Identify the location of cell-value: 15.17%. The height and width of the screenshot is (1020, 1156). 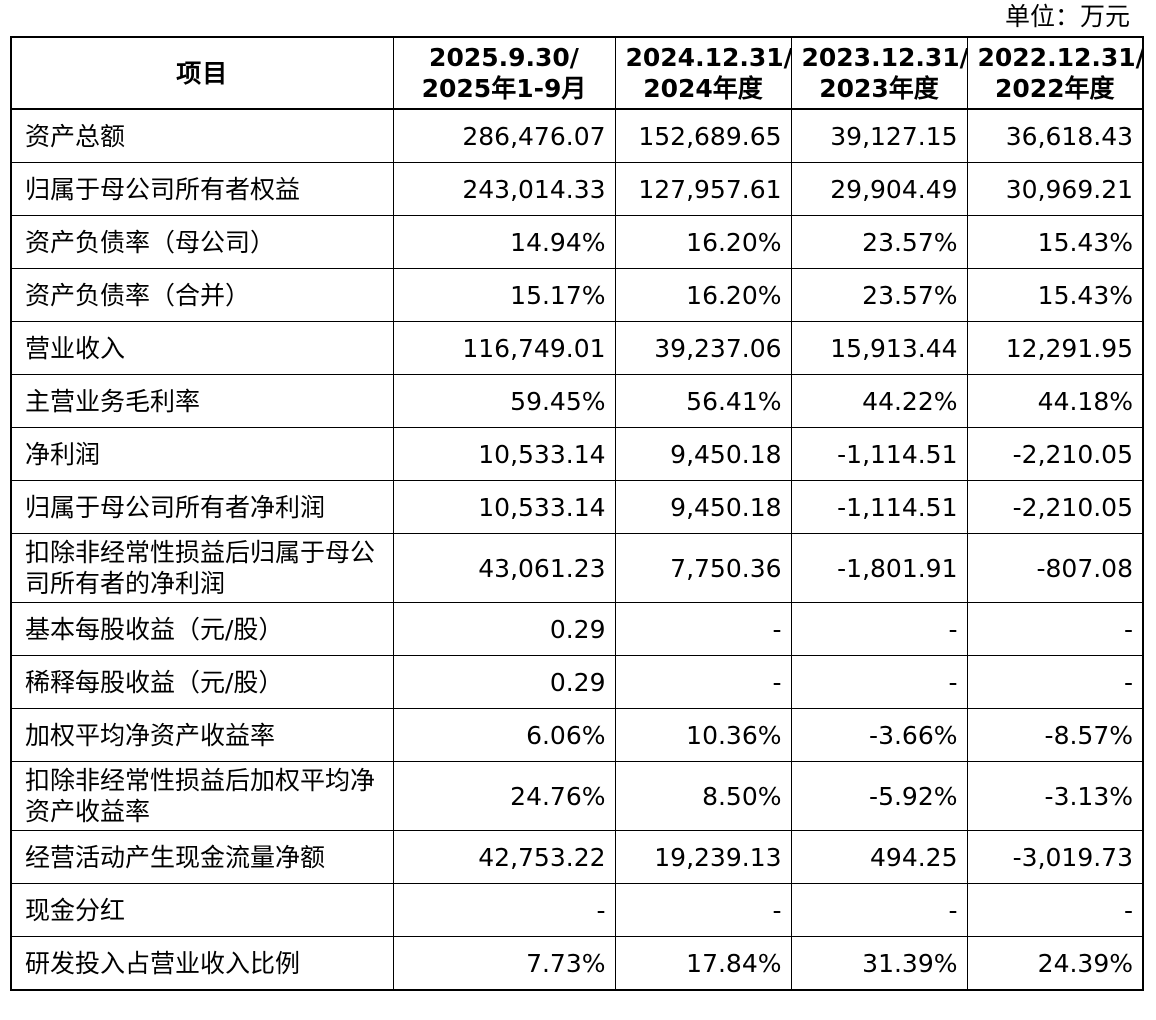
(504, 295).